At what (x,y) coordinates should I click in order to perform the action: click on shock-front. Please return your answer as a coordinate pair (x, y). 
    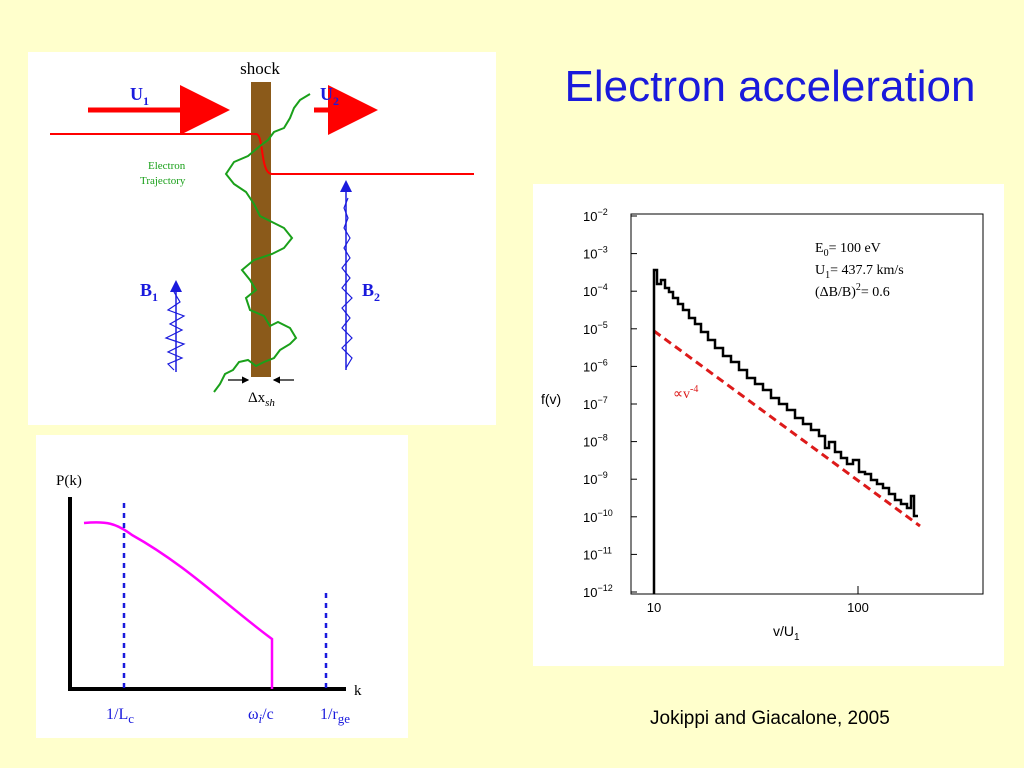
    Looking at the image, I should click on (261, 229).